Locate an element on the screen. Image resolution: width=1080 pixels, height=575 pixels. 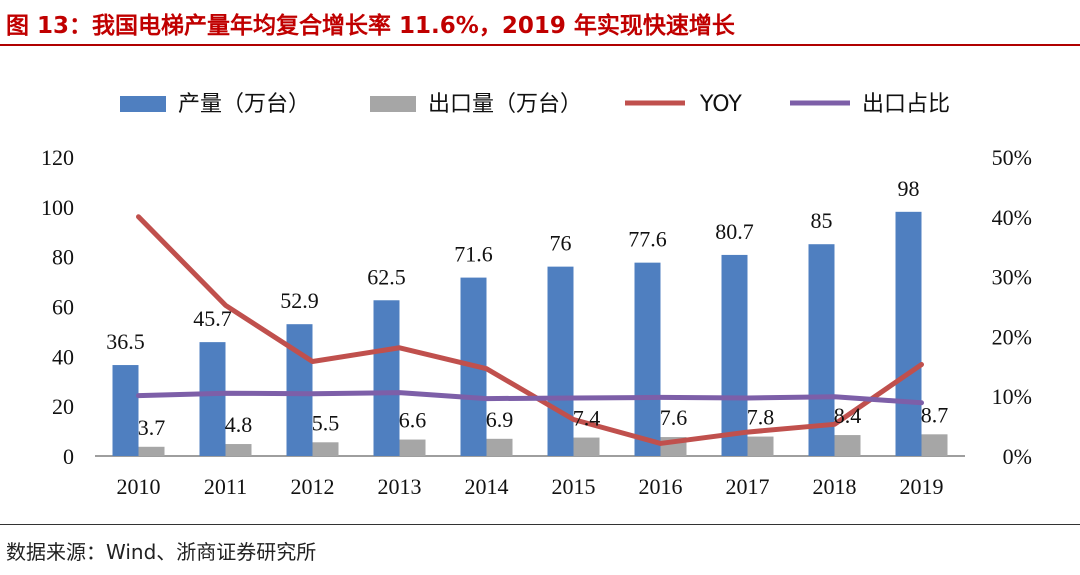
label-export: 8.7 is located at coordinates (935, 414).